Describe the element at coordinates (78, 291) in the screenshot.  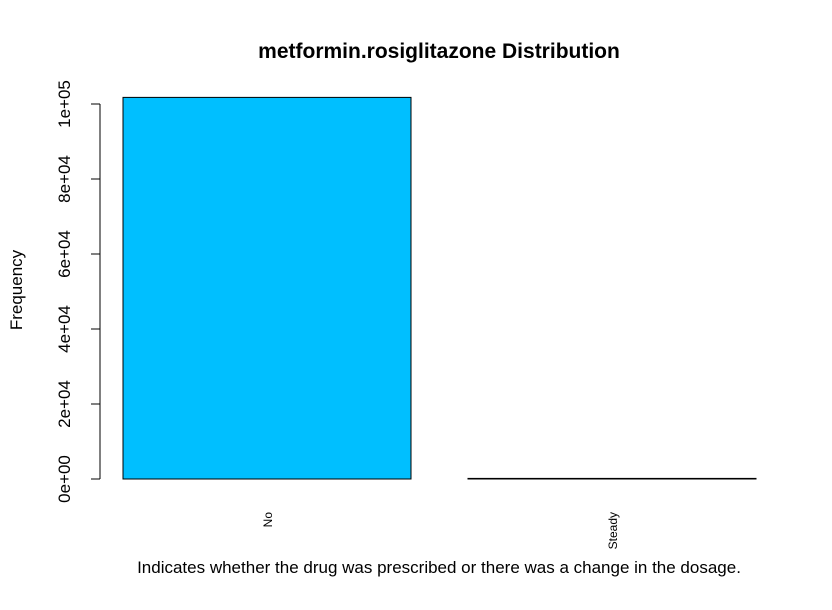
I see `y-axis: 0e+00 2e+04 4e+04 6e+04 8e+04 1e+05` at that location.